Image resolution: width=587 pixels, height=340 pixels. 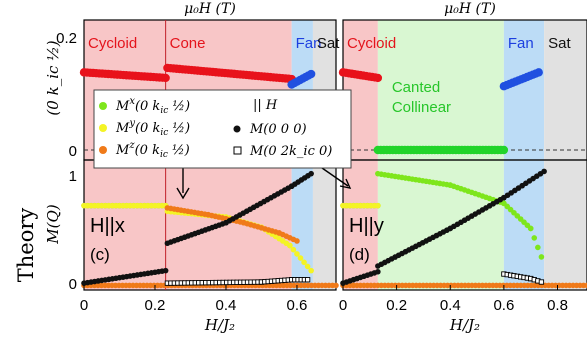 I want to click on lower-y-axis-label: M(Q), so click(x=53, y=224).